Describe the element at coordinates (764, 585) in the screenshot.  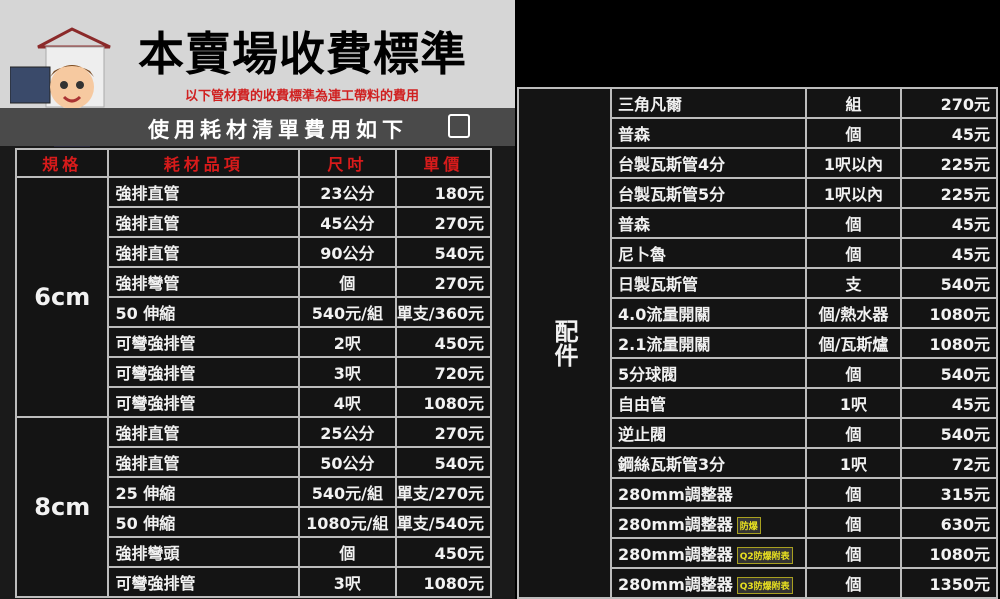
I see `item-badge: Q3防爆附表` at that location.